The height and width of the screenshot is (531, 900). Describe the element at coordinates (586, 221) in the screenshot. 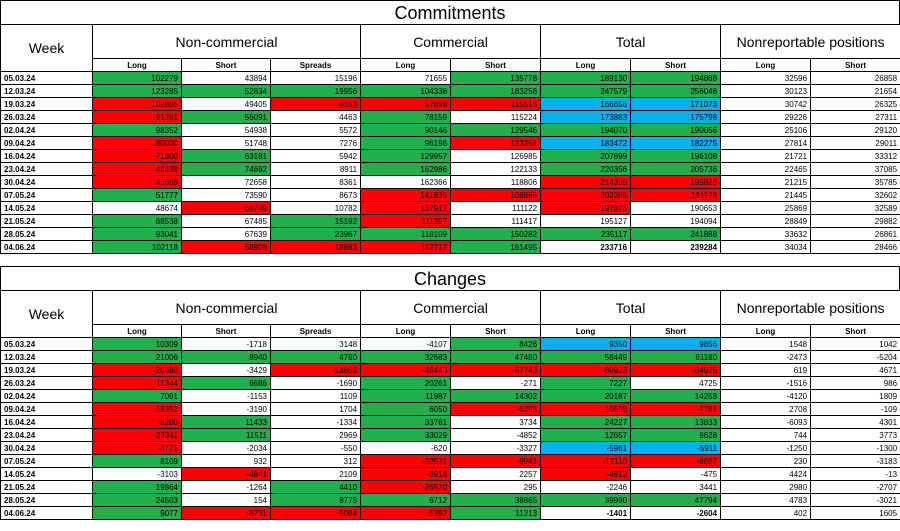

I see `value-cell: 195127` at that location.